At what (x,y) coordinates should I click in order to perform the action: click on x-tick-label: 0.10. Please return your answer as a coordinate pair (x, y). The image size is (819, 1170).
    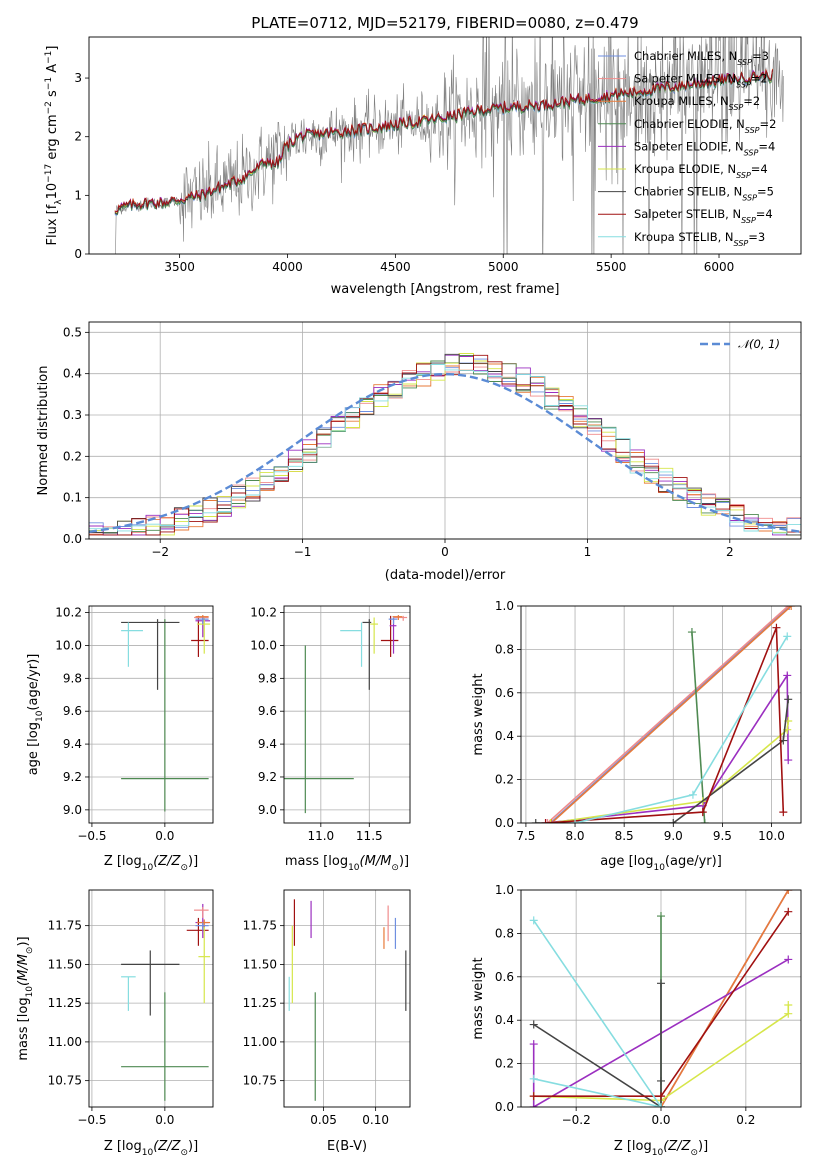
    Looking at the image, I should click on (375, 1120).